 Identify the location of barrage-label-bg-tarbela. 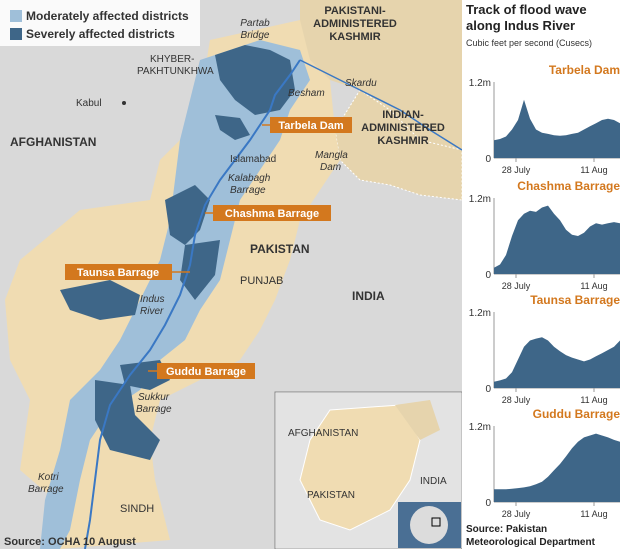
(311, 125).